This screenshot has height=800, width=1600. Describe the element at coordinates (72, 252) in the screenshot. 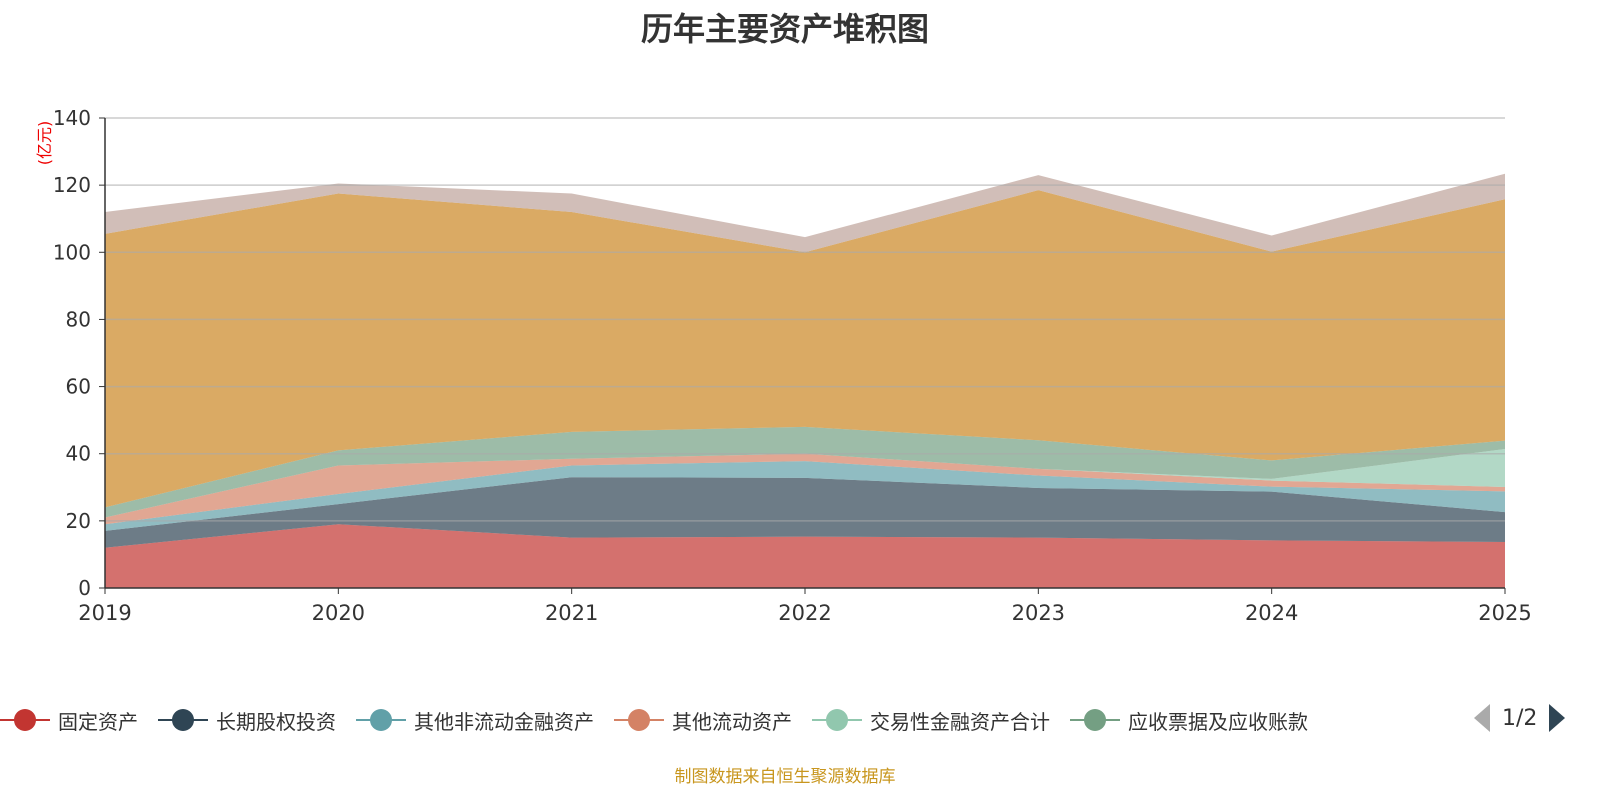

I see `y-tick-label: 100` at that location.